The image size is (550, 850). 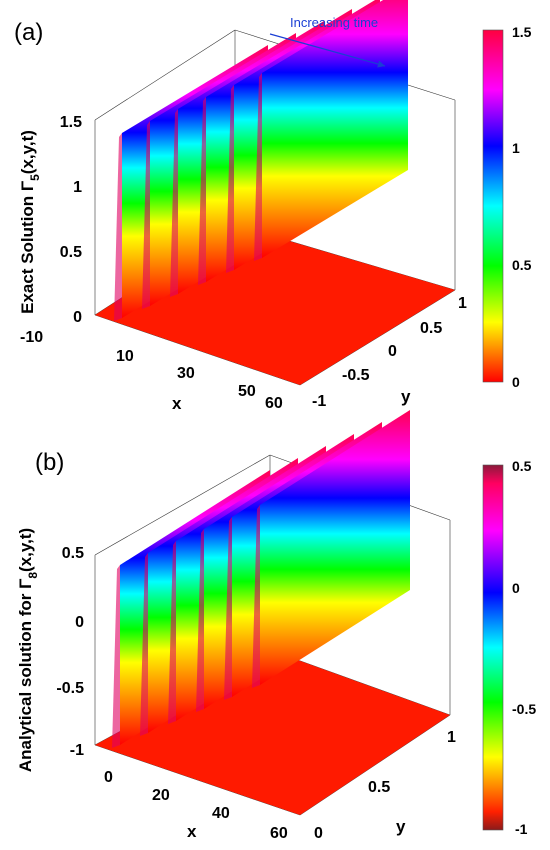 What do you see at coordinates (177, 403) in the screenshot?
I see `panel-a-xlabel: x` at bounding box center [177, 403].